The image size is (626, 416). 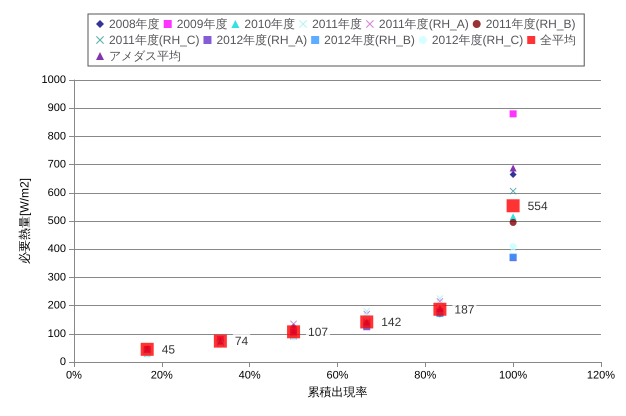 What do you see at coordinates (558, 40) in the screenshot?
I see `legend-label: 全平均` at bounding box center [558, 40].